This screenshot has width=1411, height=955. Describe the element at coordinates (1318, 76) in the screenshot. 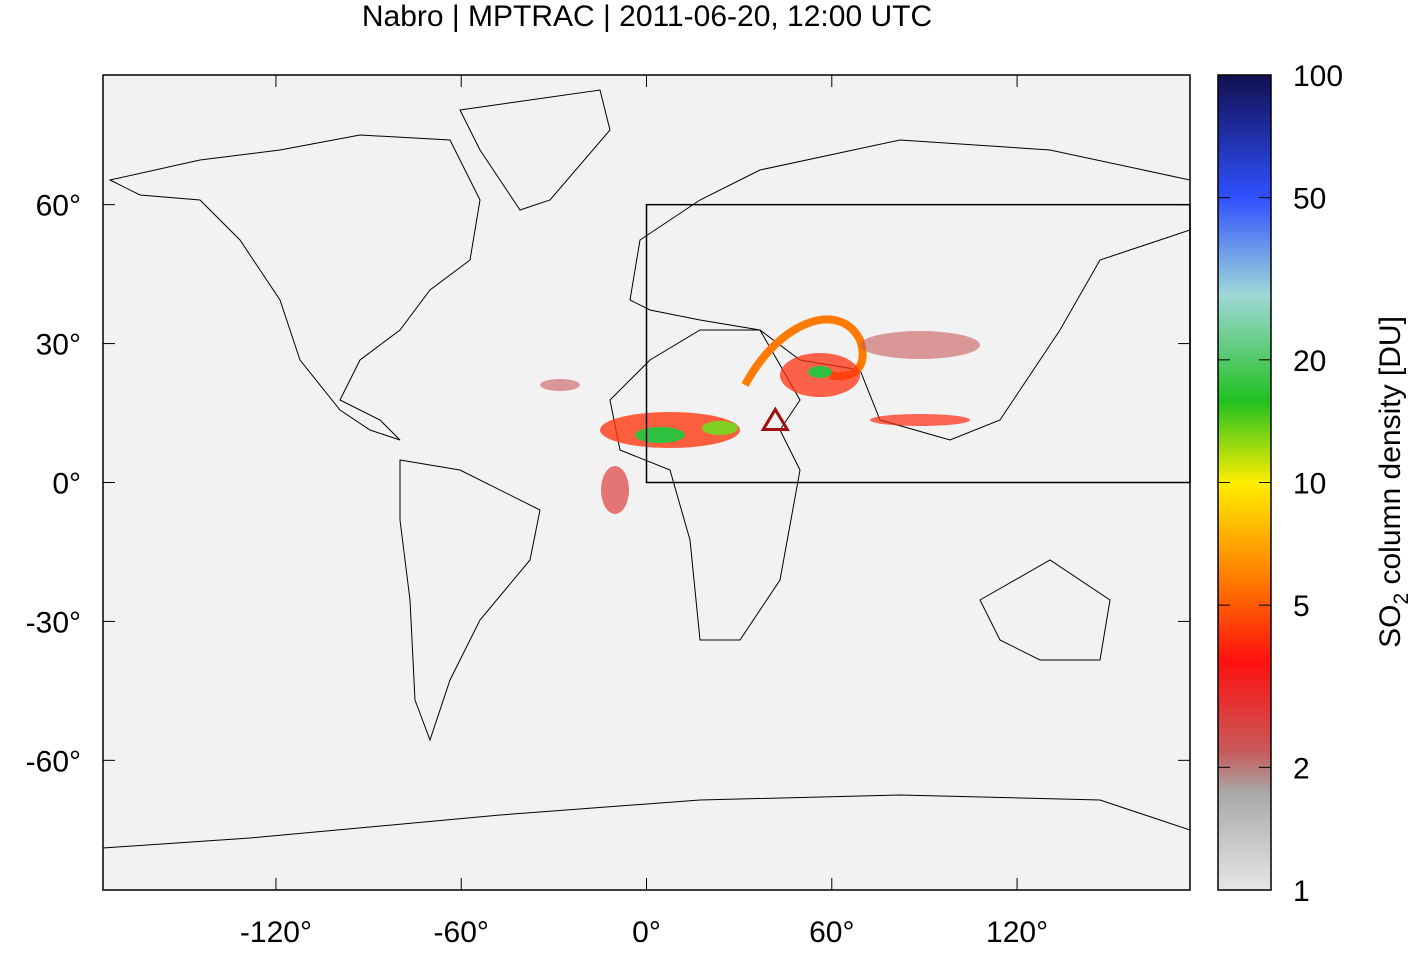

I see `colorbar-tick-label: 100` at that location.